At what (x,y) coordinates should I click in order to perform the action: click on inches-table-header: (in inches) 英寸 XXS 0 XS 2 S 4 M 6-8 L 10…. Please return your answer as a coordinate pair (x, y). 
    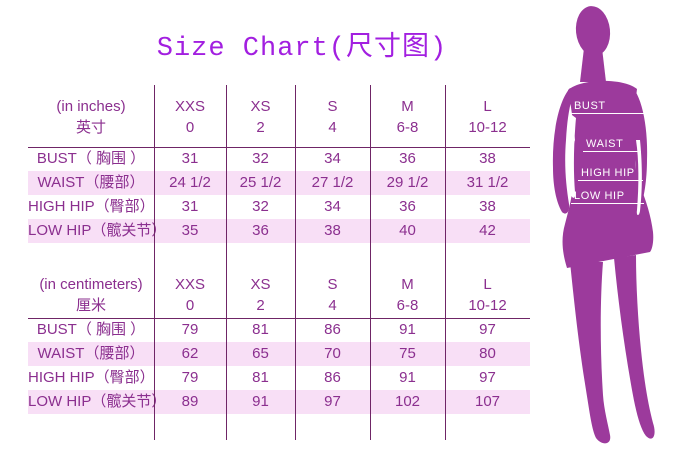
    Looking at the image, I should click on (279, 117).